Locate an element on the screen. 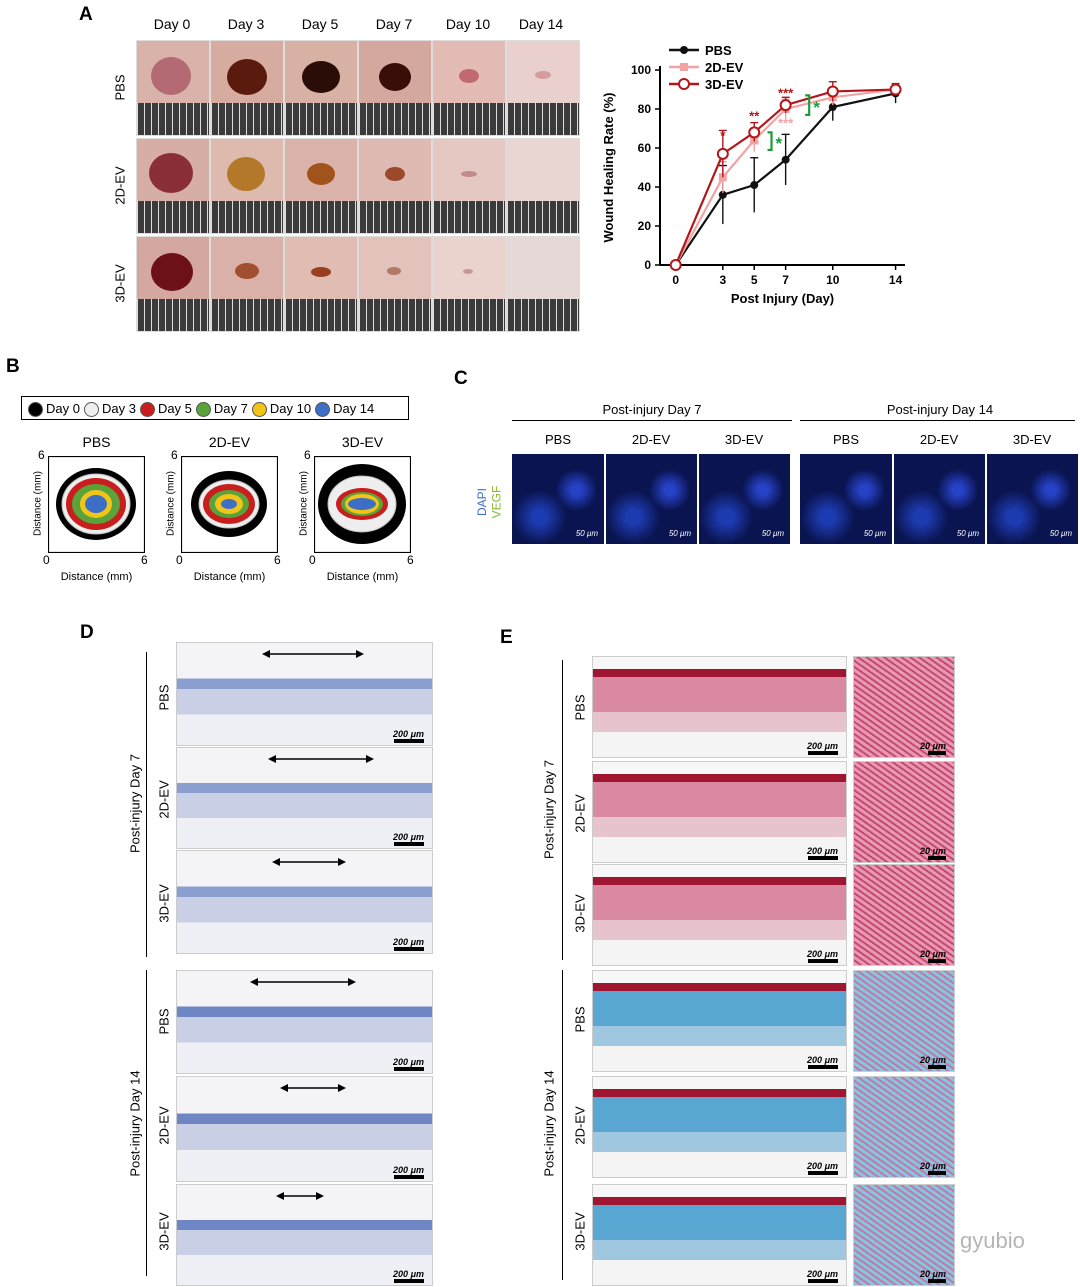  stain-label-vegf: VEGF is located at coordinates (496, 502).